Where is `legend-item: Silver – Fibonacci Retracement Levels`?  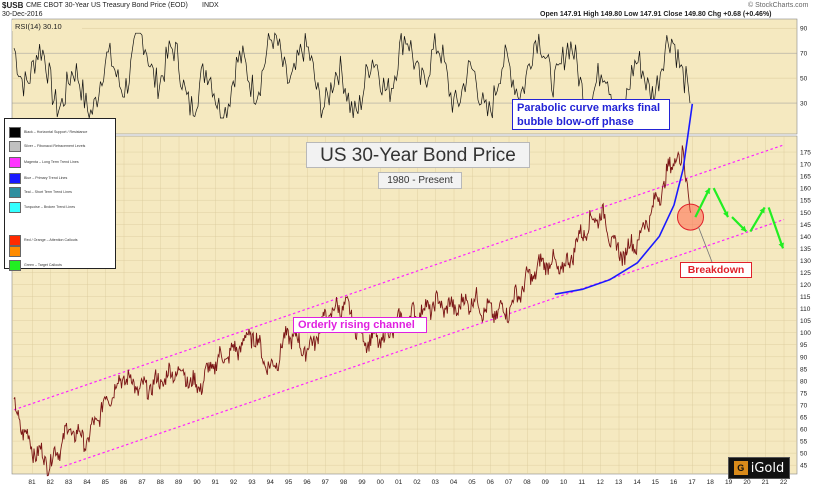 legend-item: Silver – Fibonacci Retracement Levels is located at coordinates (47, 146).